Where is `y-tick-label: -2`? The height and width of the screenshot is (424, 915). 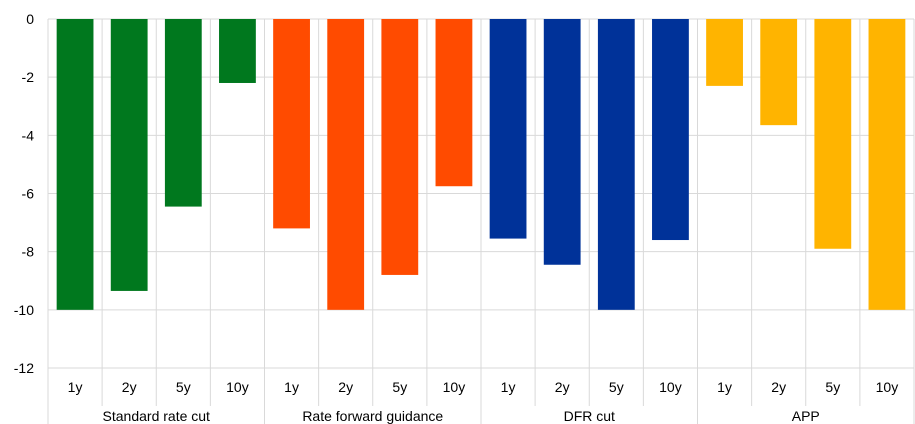
y-tick-label: -2 is located at coordinates (28, 77).